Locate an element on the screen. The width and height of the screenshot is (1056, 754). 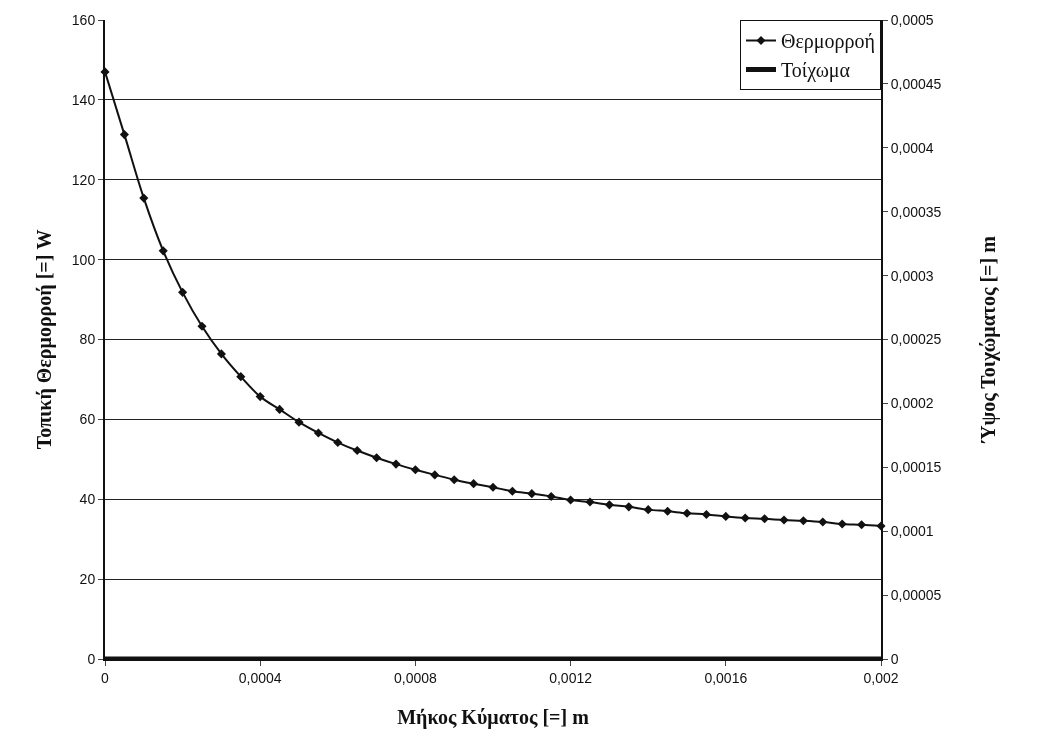
x-tick-label: 0,0016 is located at coordinates (726, 677).